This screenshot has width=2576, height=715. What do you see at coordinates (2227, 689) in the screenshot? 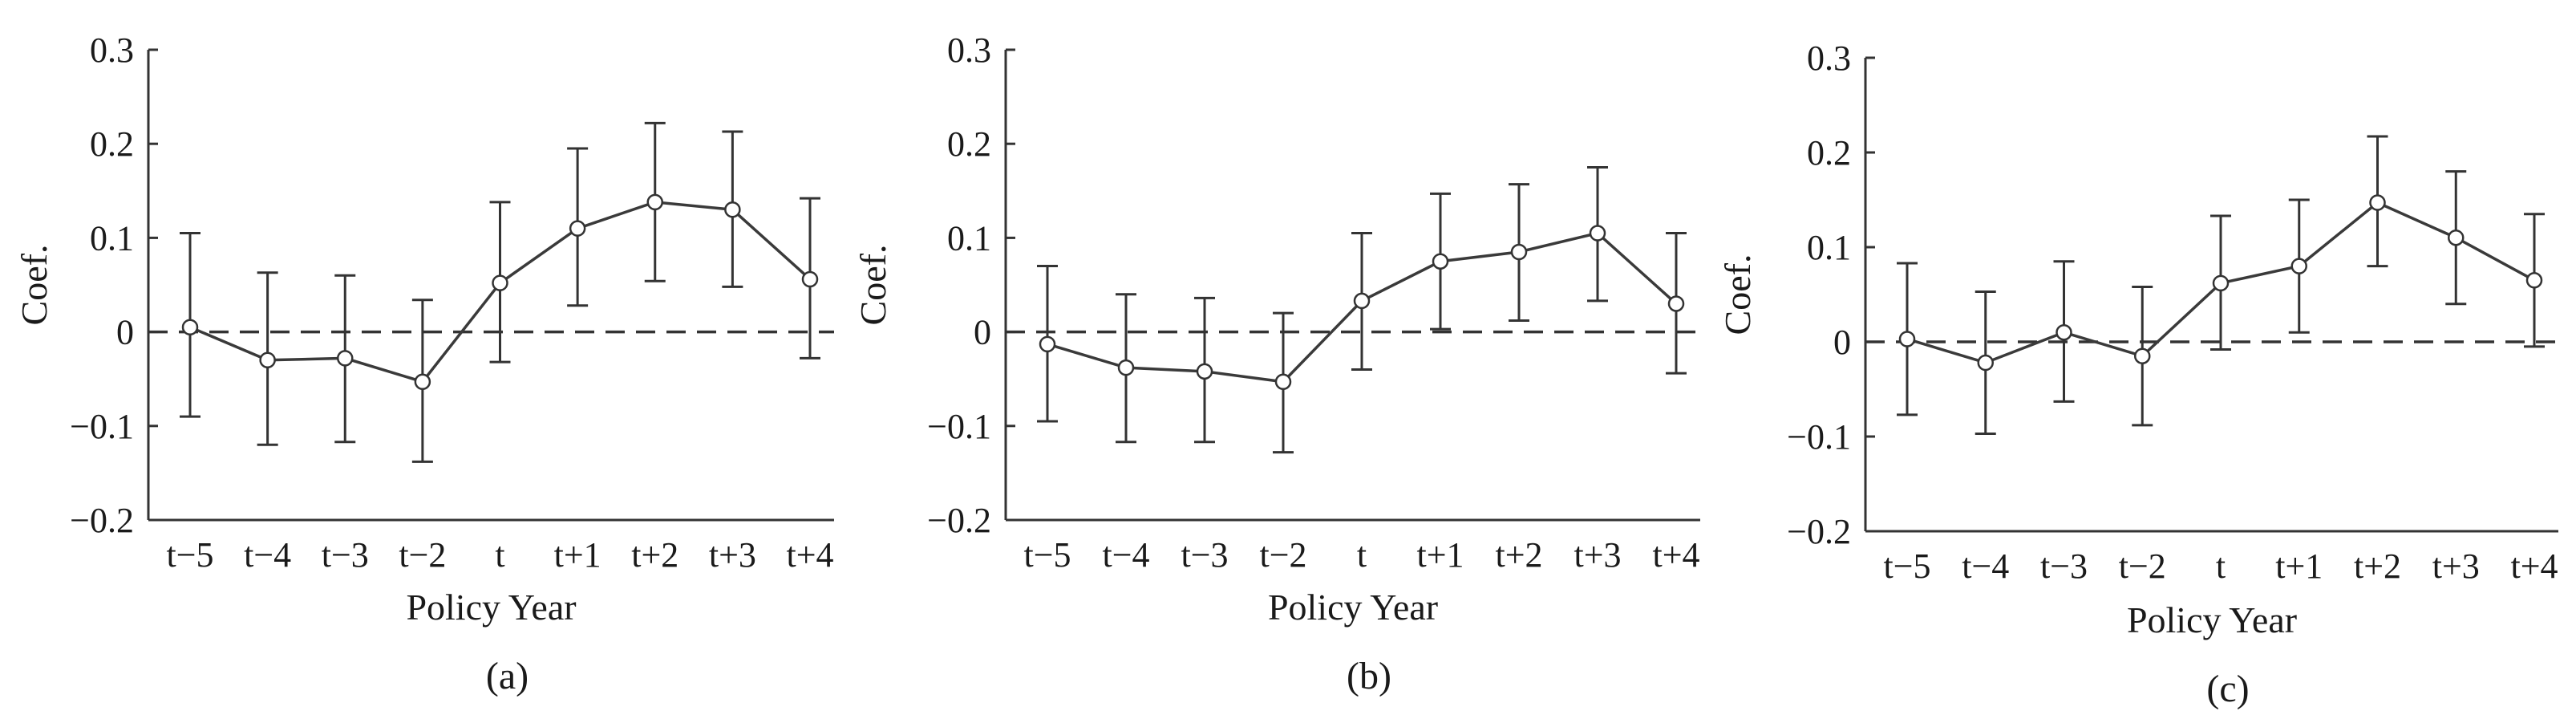
I see `panel-label: (c)` at bounding box center [2227, 689].